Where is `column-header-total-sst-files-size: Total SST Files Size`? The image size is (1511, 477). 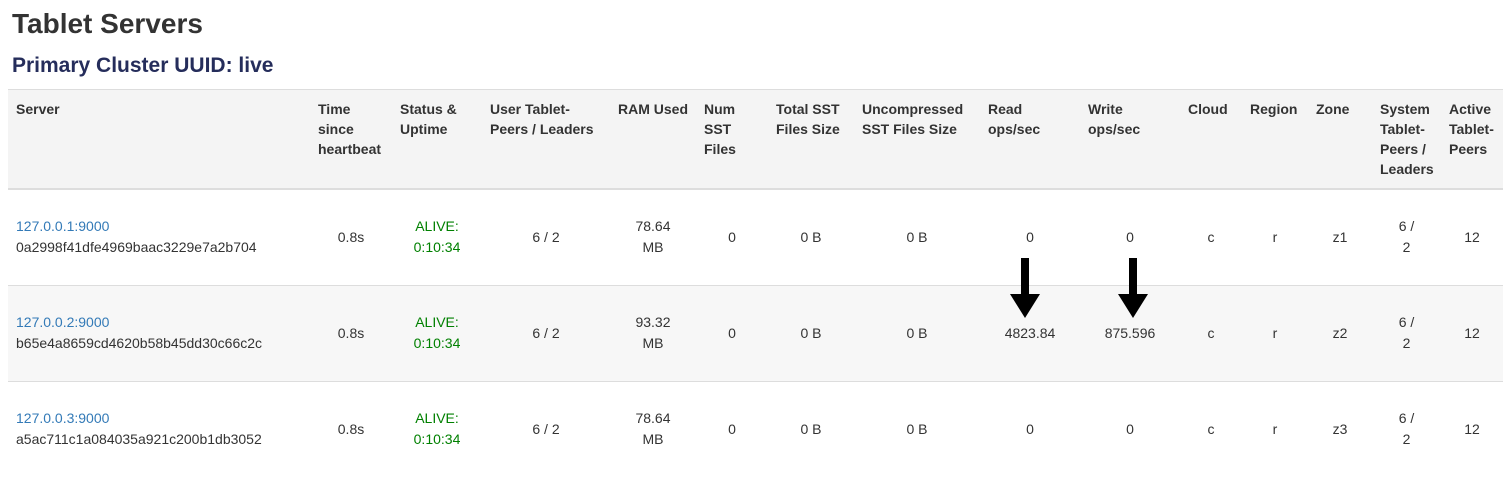 column-header-total-sst-files-size: Total SST Files Size is located at coordinates (811, 139).